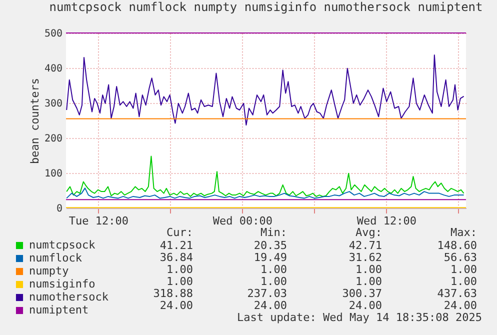  What do you see at coordinates (270, 257) in the screenshot?
I see `text: 19.49` at bounding box center [270, 257].